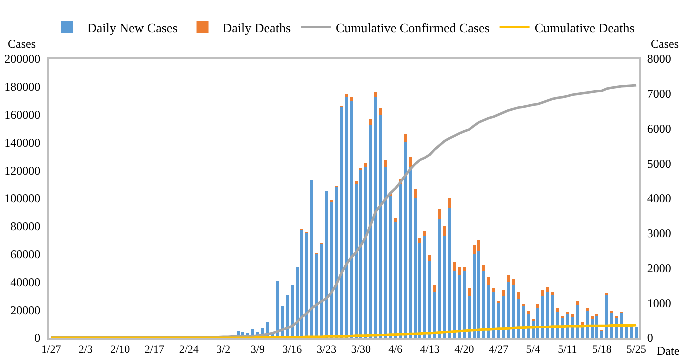  Describe the element at coordinates (361, 350) in the screenshot. I see `x-tick-label: 3/30` at that location.